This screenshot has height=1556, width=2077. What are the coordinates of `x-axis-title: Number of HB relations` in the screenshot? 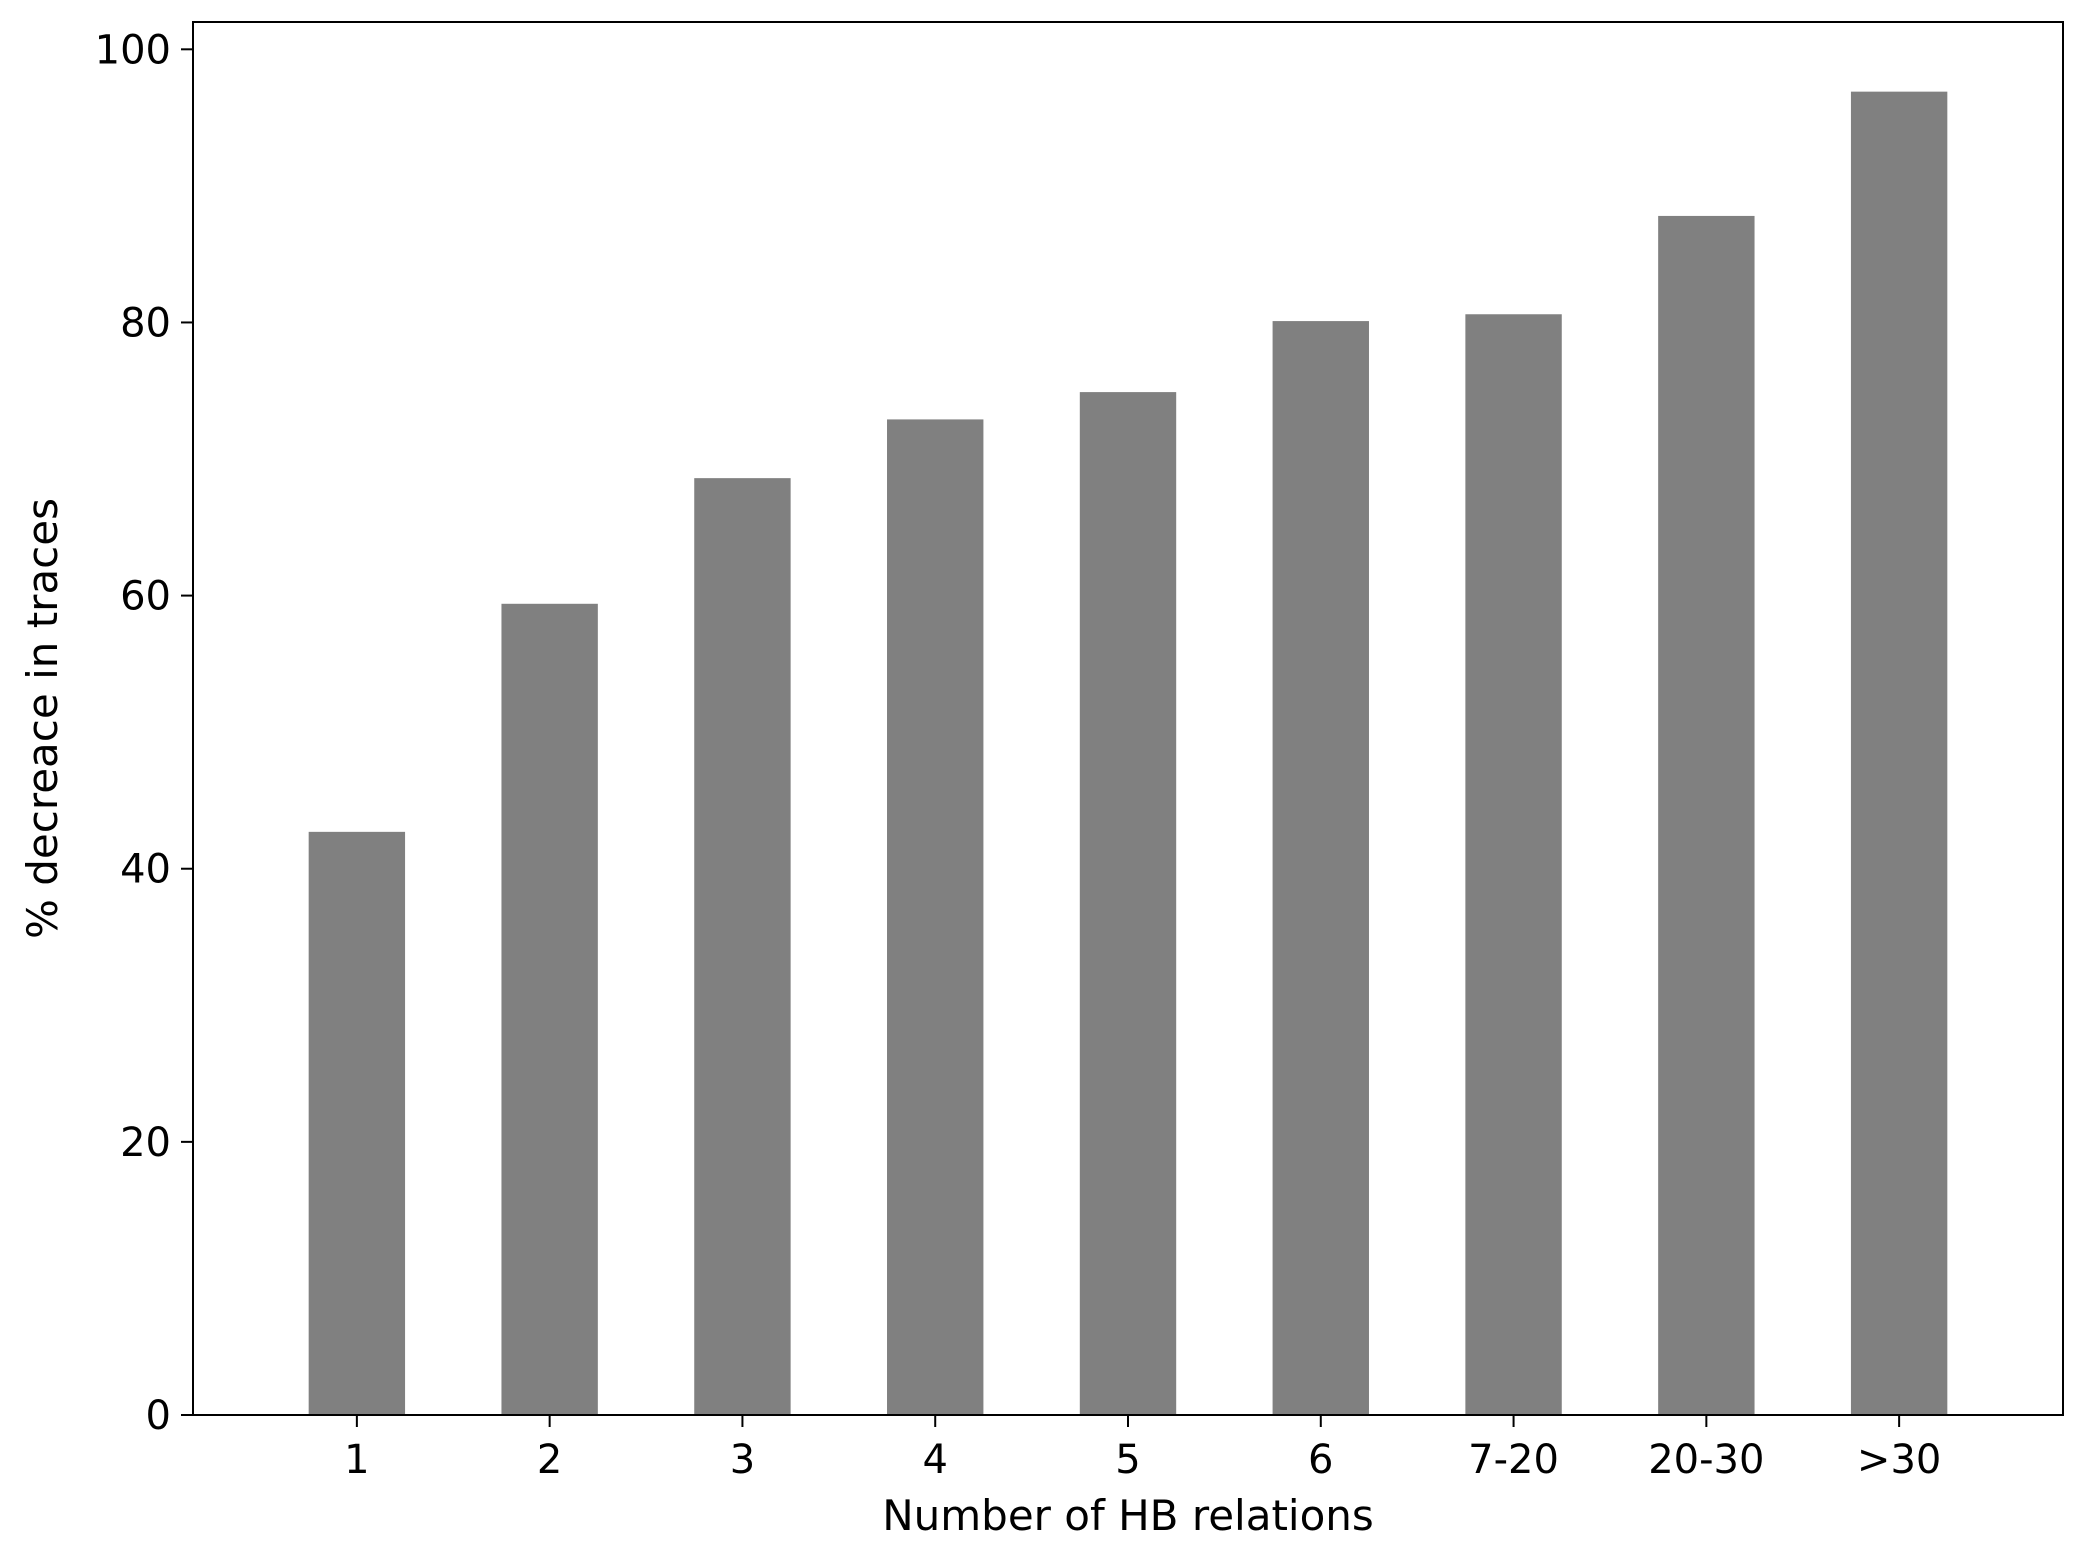 It's located at (1128, 1515).